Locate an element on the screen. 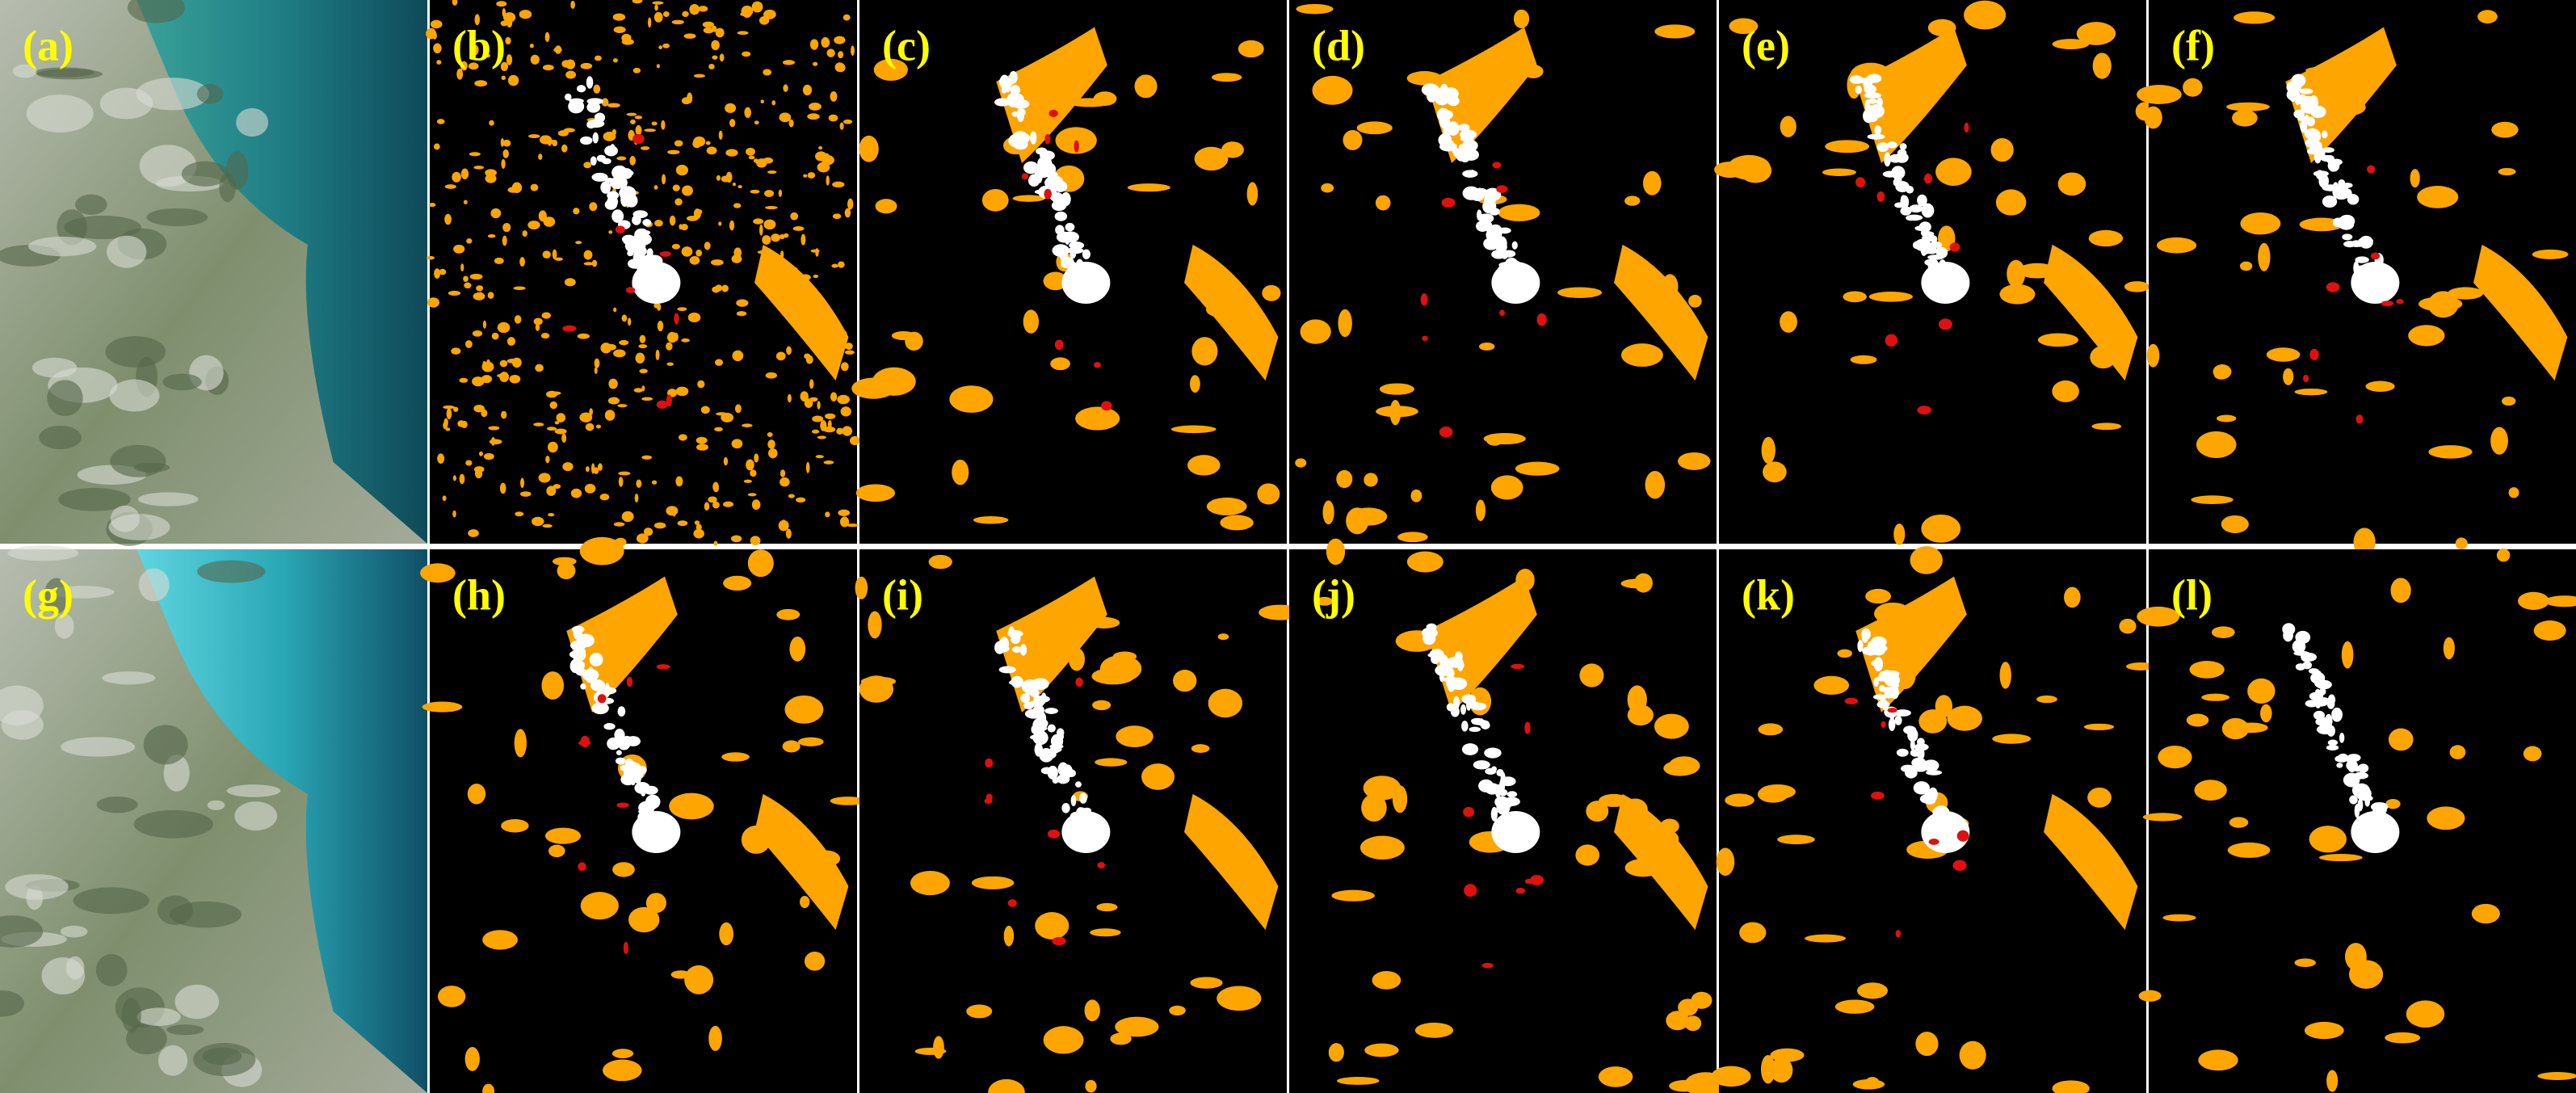  change-white-core is located at coordinates (1086, 282).